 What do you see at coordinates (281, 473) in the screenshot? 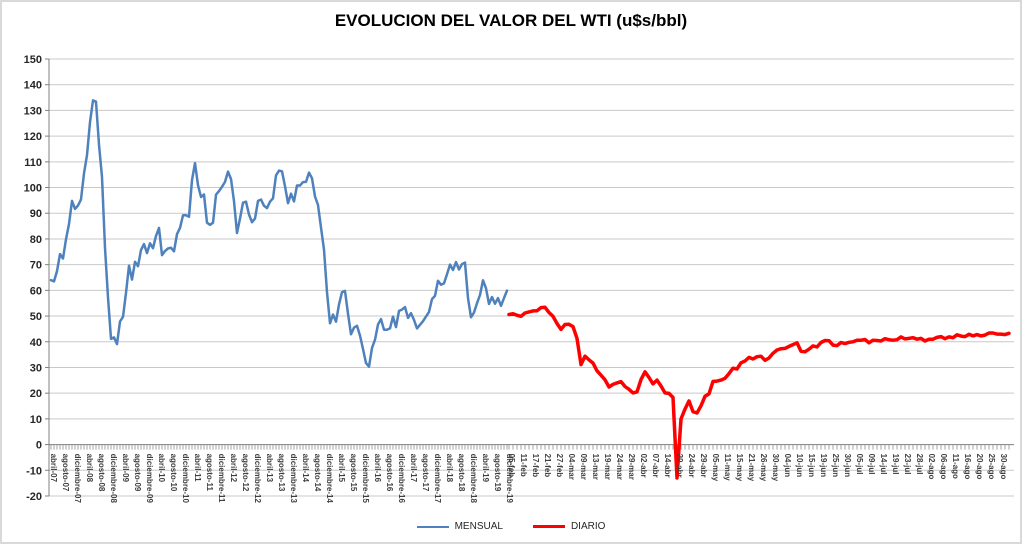
I see `x-axis-label: agosto-13` at bounding box center [281, 473].